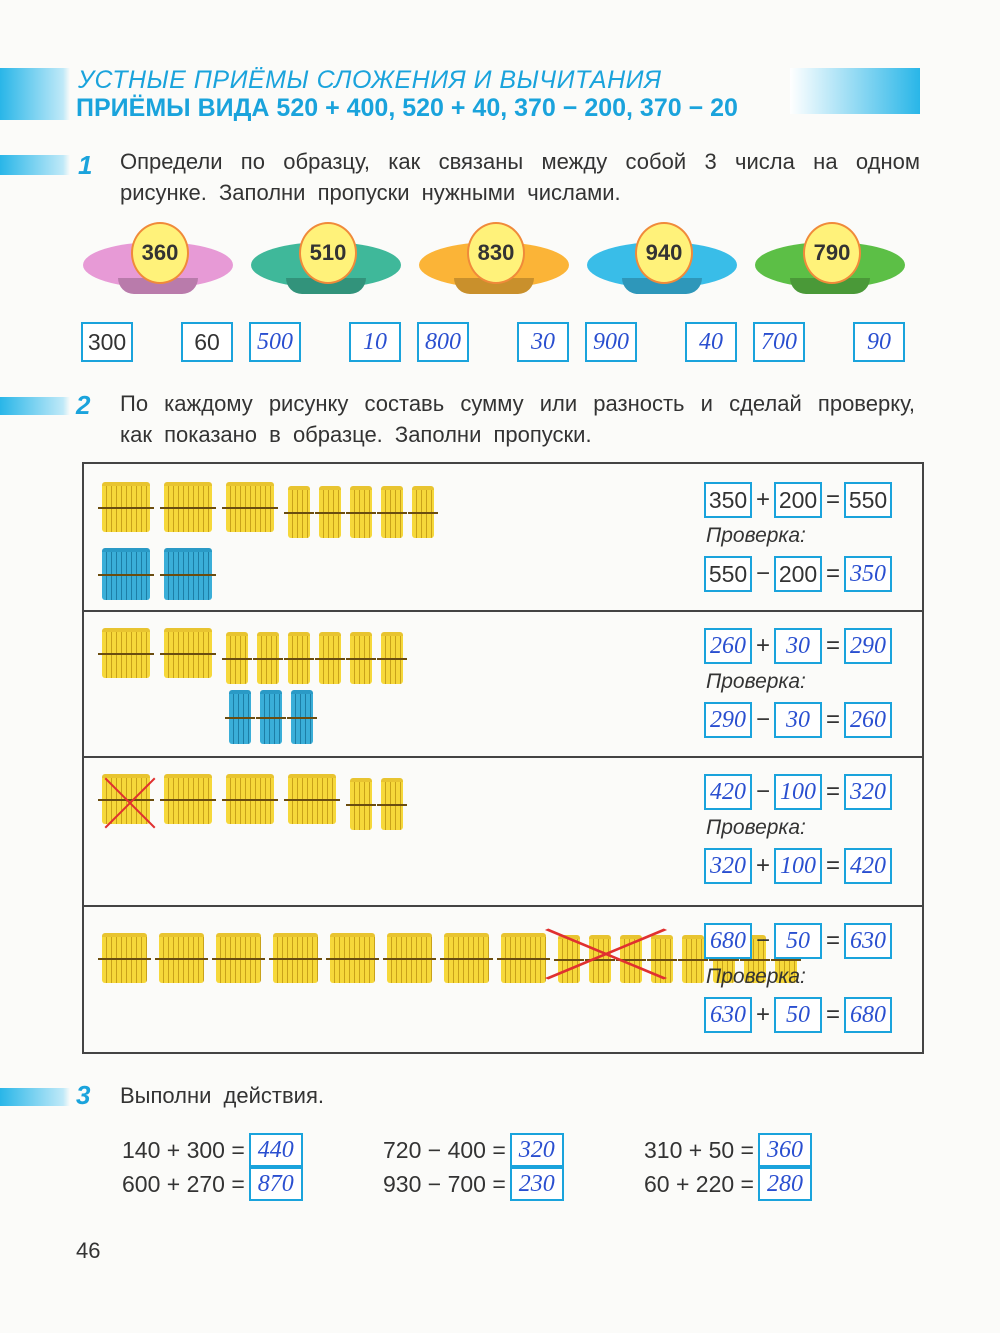 The height and width of the screenshot is (1333, 1000). What do you see at coordinates (183, 1183) in the screenshot?
I see `exercise-expression: 600 + 270 =` at bounding box center [183, 1183].